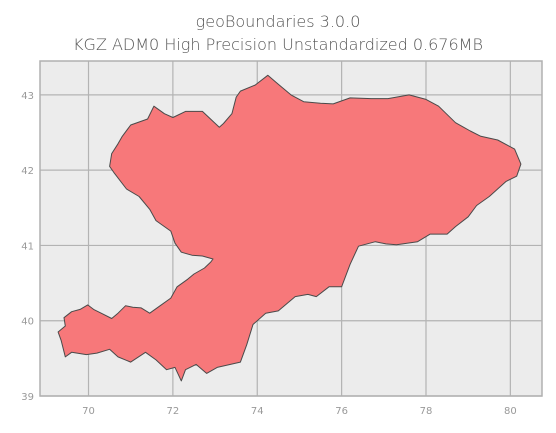 The image size is (556, 433). Describe the element at coordinates (341, 411) in the screenshot. I see `x-tick-label-76: 76` at that location.